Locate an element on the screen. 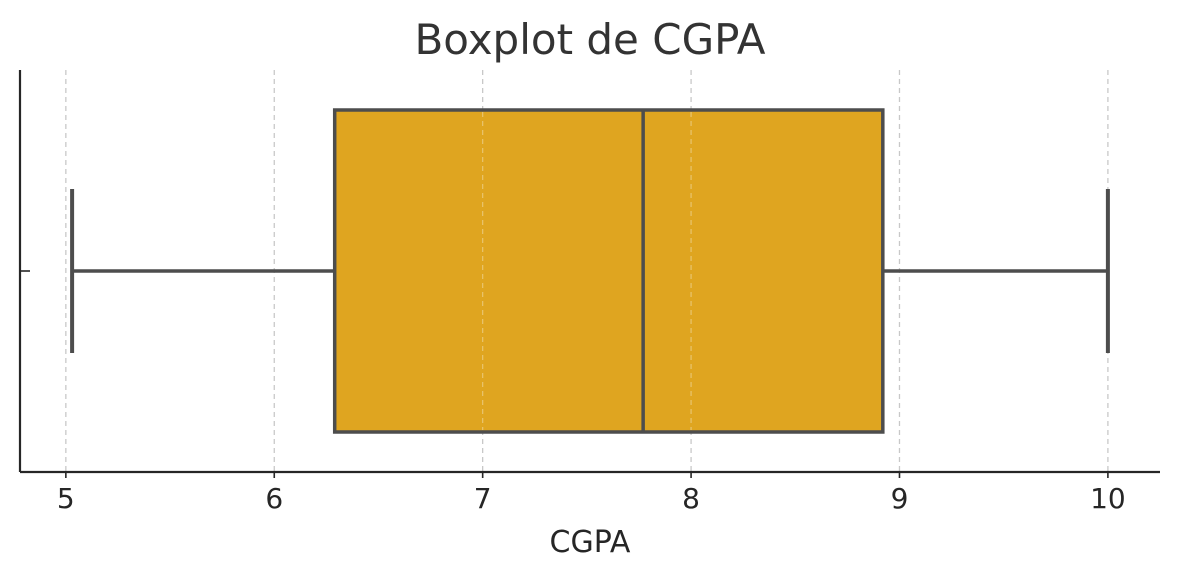 Image resolution: width=1180 pixels, height=580 pixels. x-tick-label: 10 is located at coordinates (1108, 498).